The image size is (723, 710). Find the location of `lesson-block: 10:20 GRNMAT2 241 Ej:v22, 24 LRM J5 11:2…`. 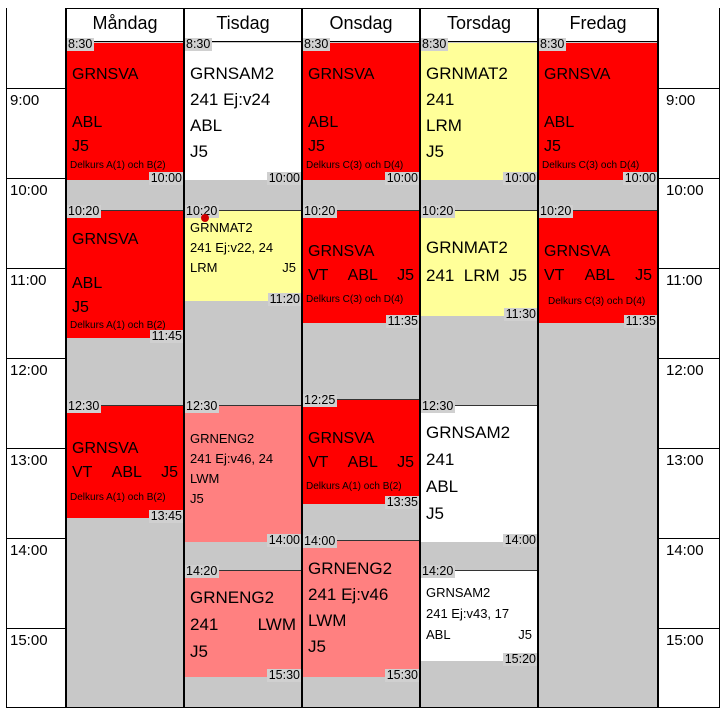

lesson-block: 10:20 GRNMAT2 241 Ej:v22, 24 LRM J5 11:2… is located at coordinates (243, 255).